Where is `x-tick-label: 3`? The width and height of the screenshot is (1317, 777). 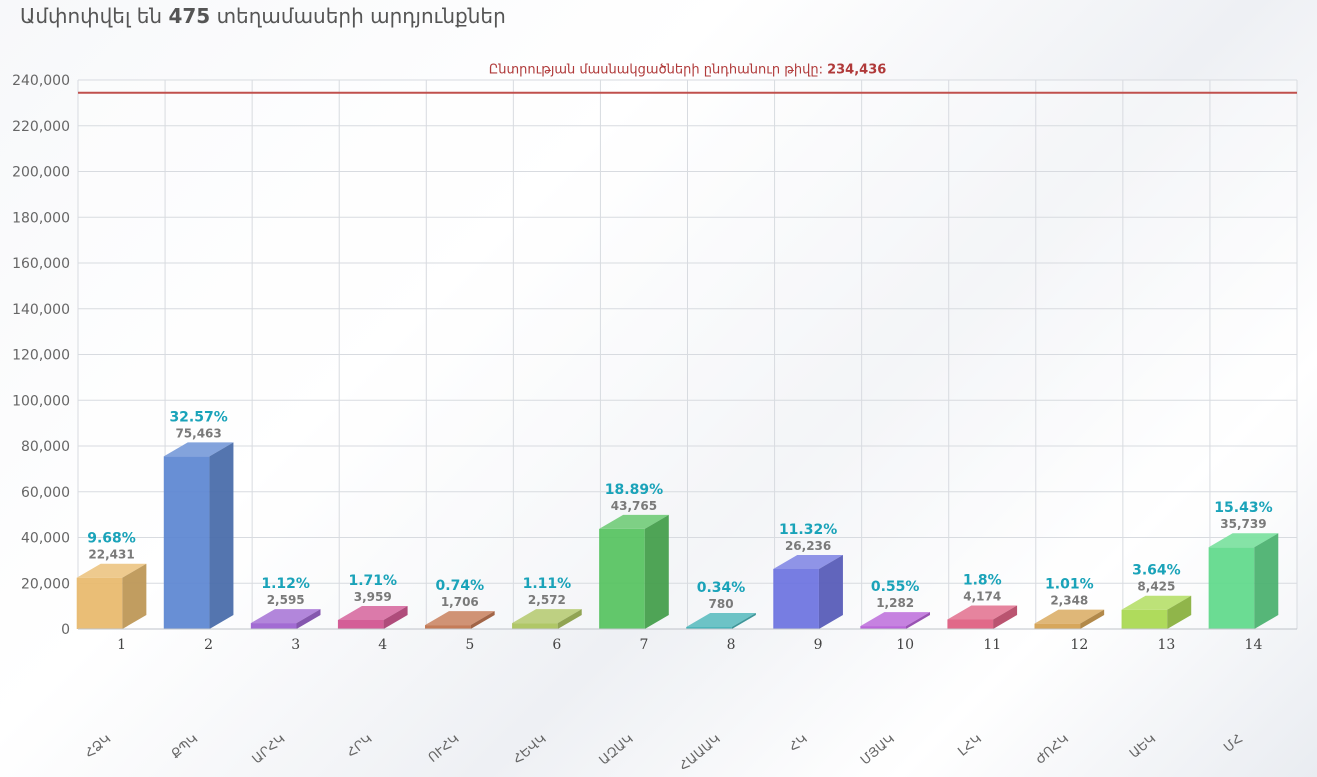 x-tick-label: 3 is located at coordinates (295, 645).